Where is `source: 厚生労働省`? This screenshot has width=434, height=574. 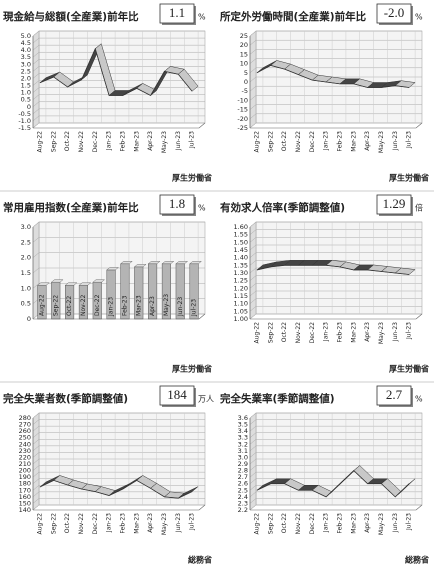 source: 厚生労働省 is located at coordinates (409, 178).